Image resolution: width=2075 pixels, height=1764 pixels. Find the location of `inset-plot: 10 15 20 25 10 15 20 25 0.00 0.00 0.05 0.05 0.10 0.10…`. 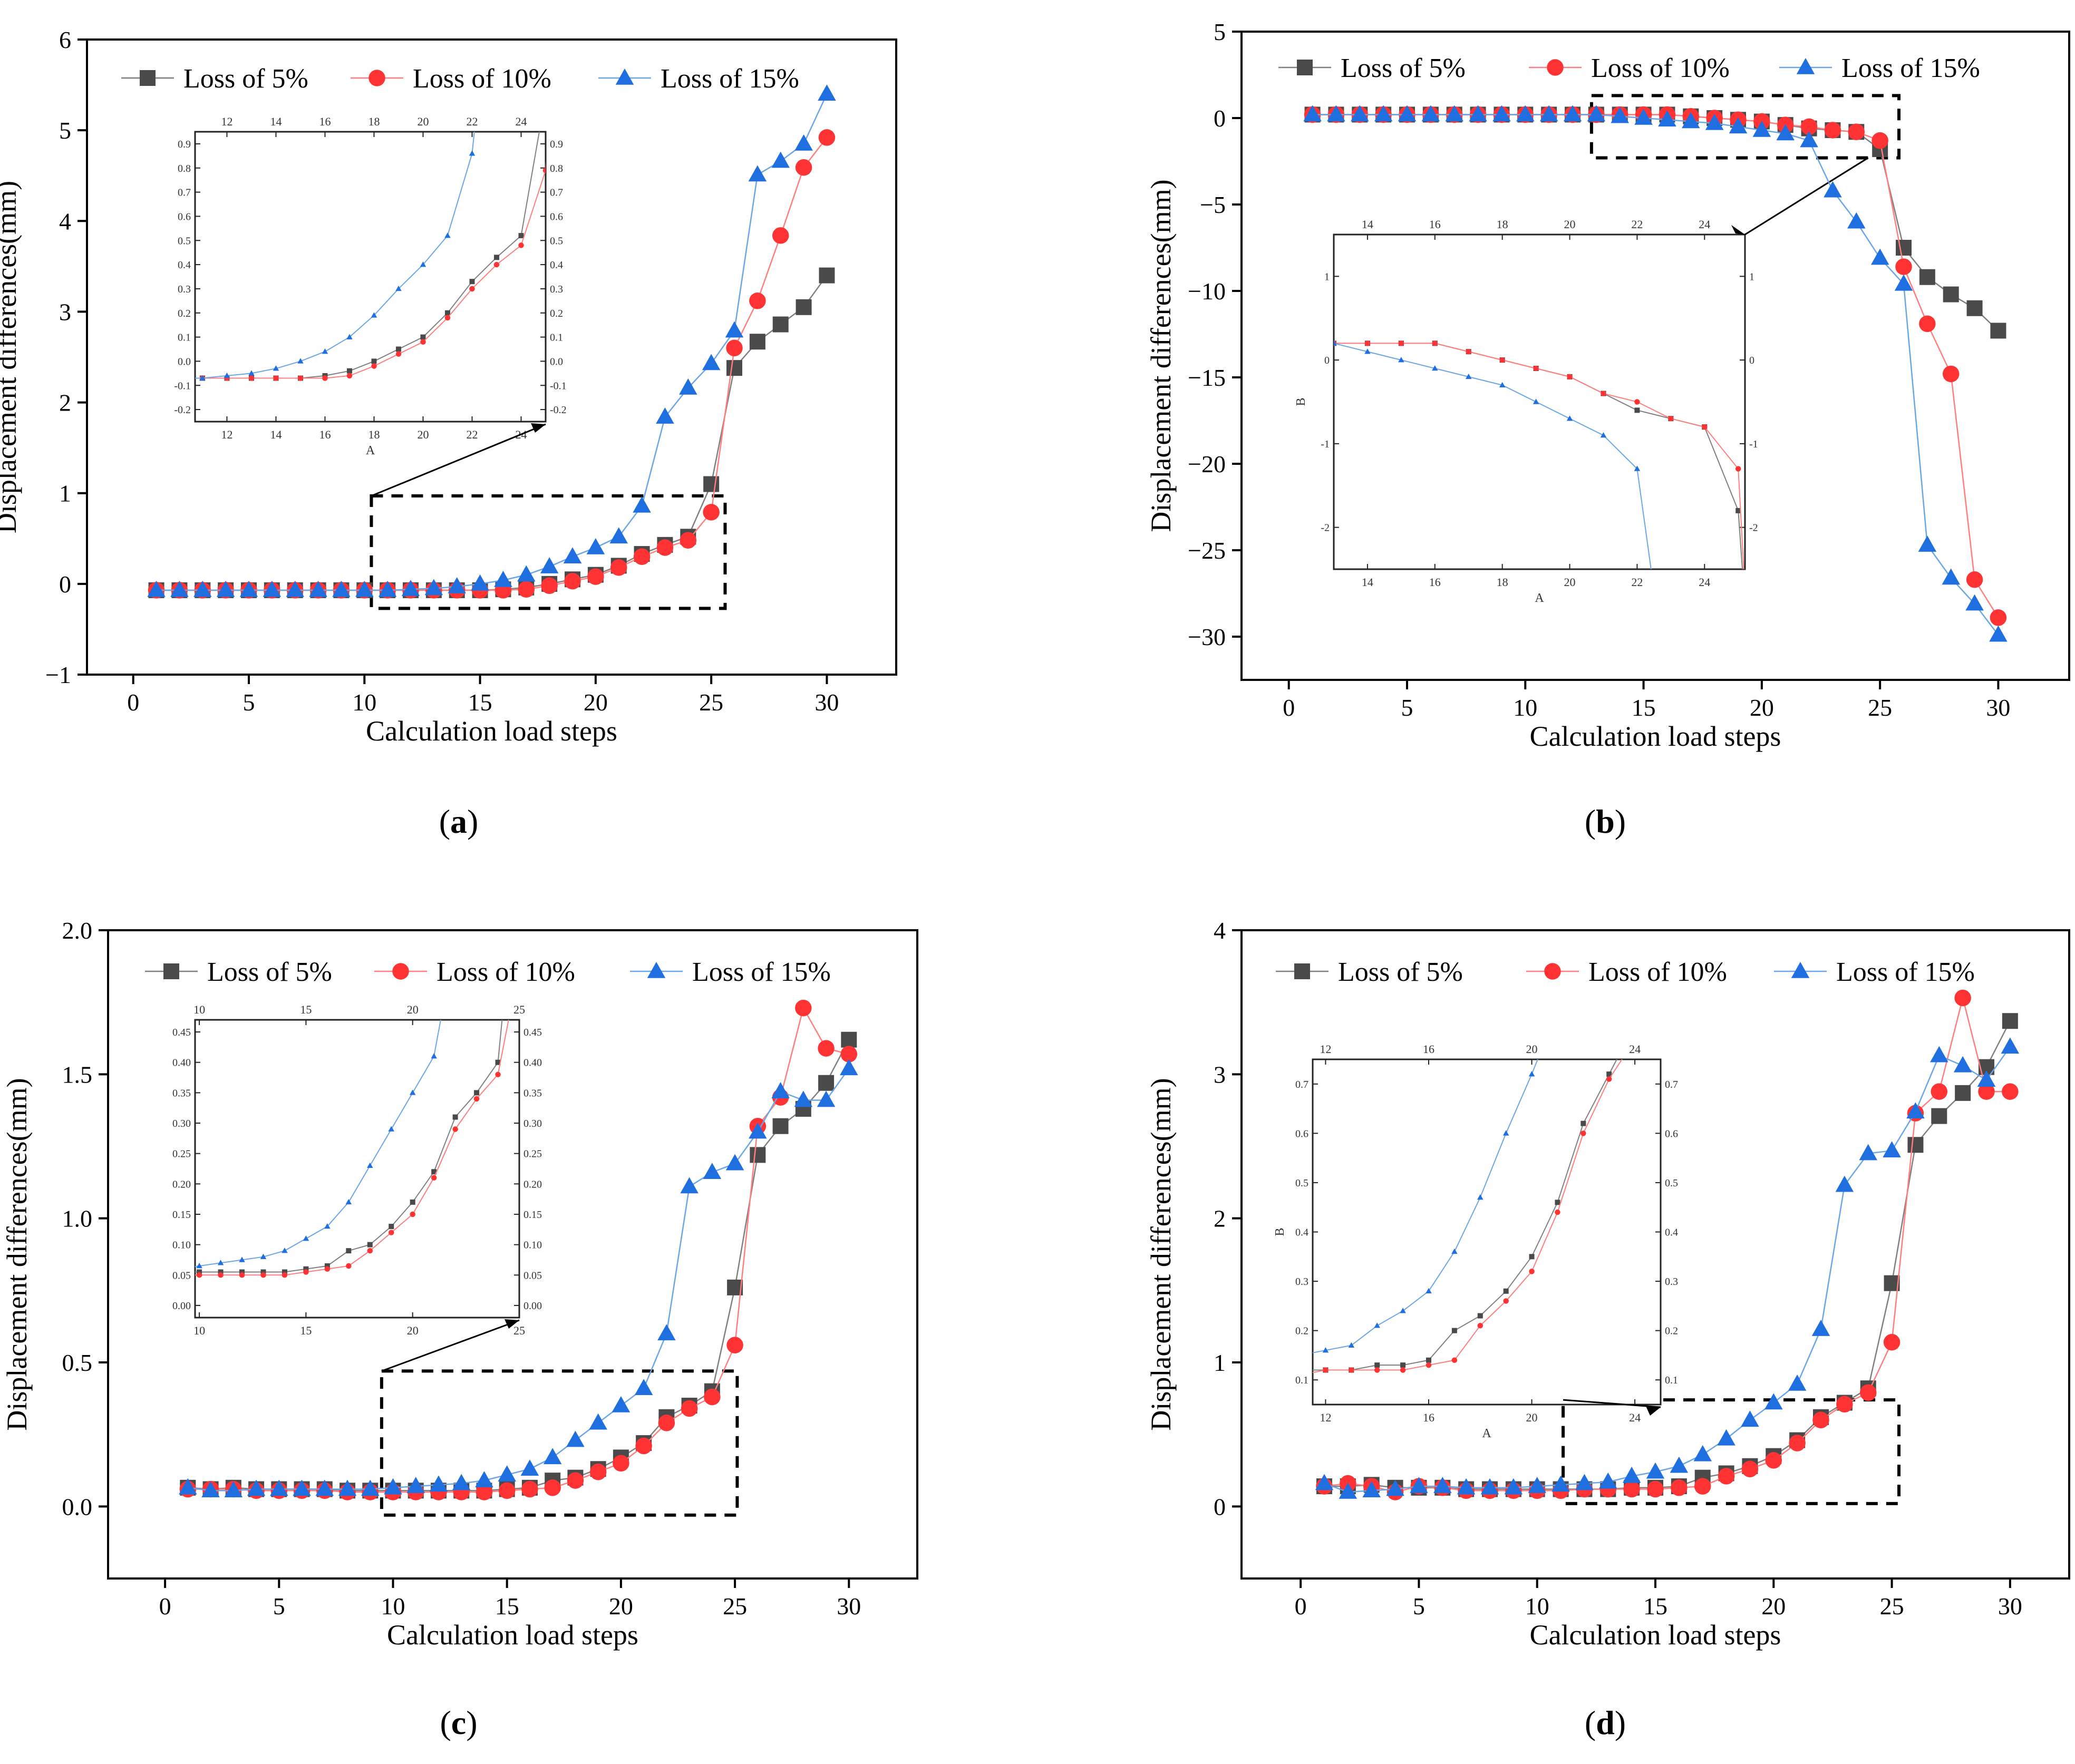

inset-plot: 10 15 20 25 10 15 20 25 0.00 0.00 0.05 0.05 0.10 0.10… is located at coordinates (357, 1170).